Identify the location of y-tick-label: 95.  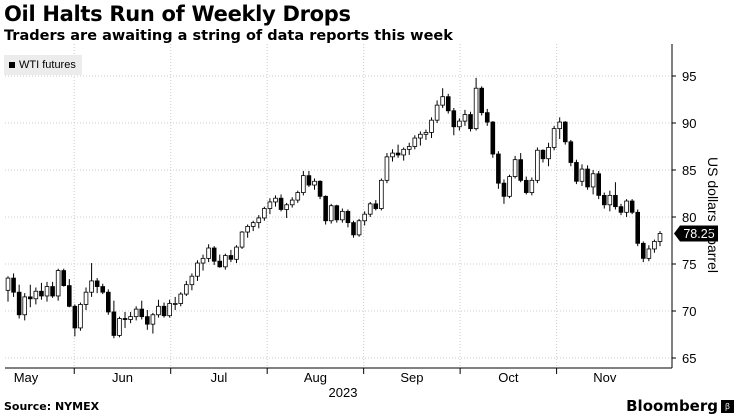
(689, 76).